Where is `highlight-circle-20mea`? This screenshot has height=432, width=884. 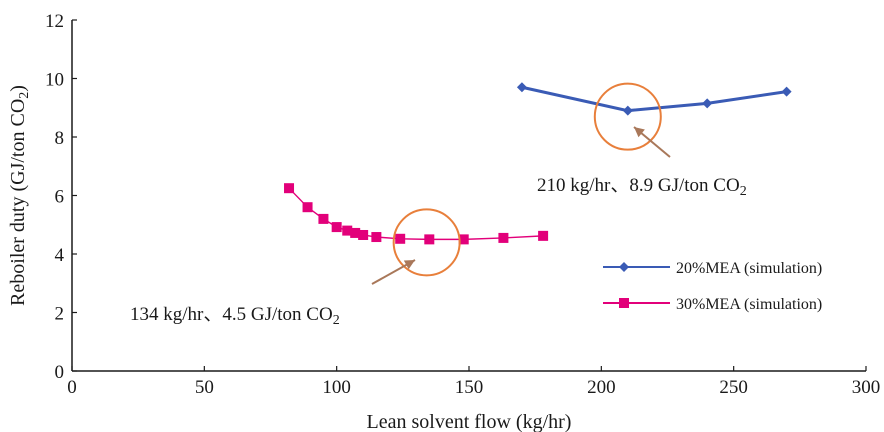 highlight-circle-20mea is located at coordinates (627, 116).